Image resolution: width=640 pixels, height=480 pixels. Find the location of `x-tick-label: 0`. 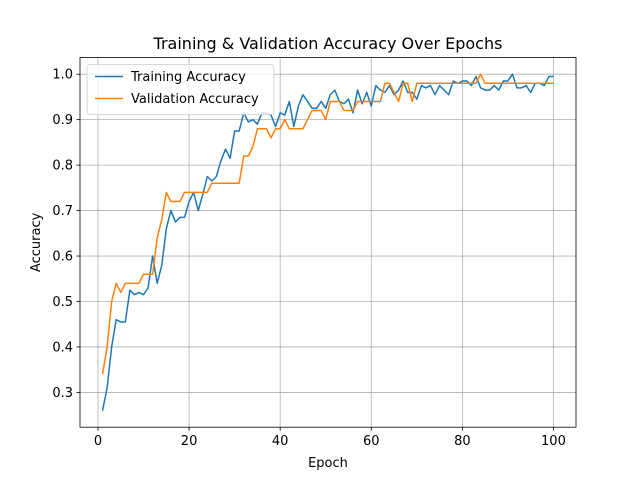

x-tick-label: 0 is located at coordinates (98, 441).